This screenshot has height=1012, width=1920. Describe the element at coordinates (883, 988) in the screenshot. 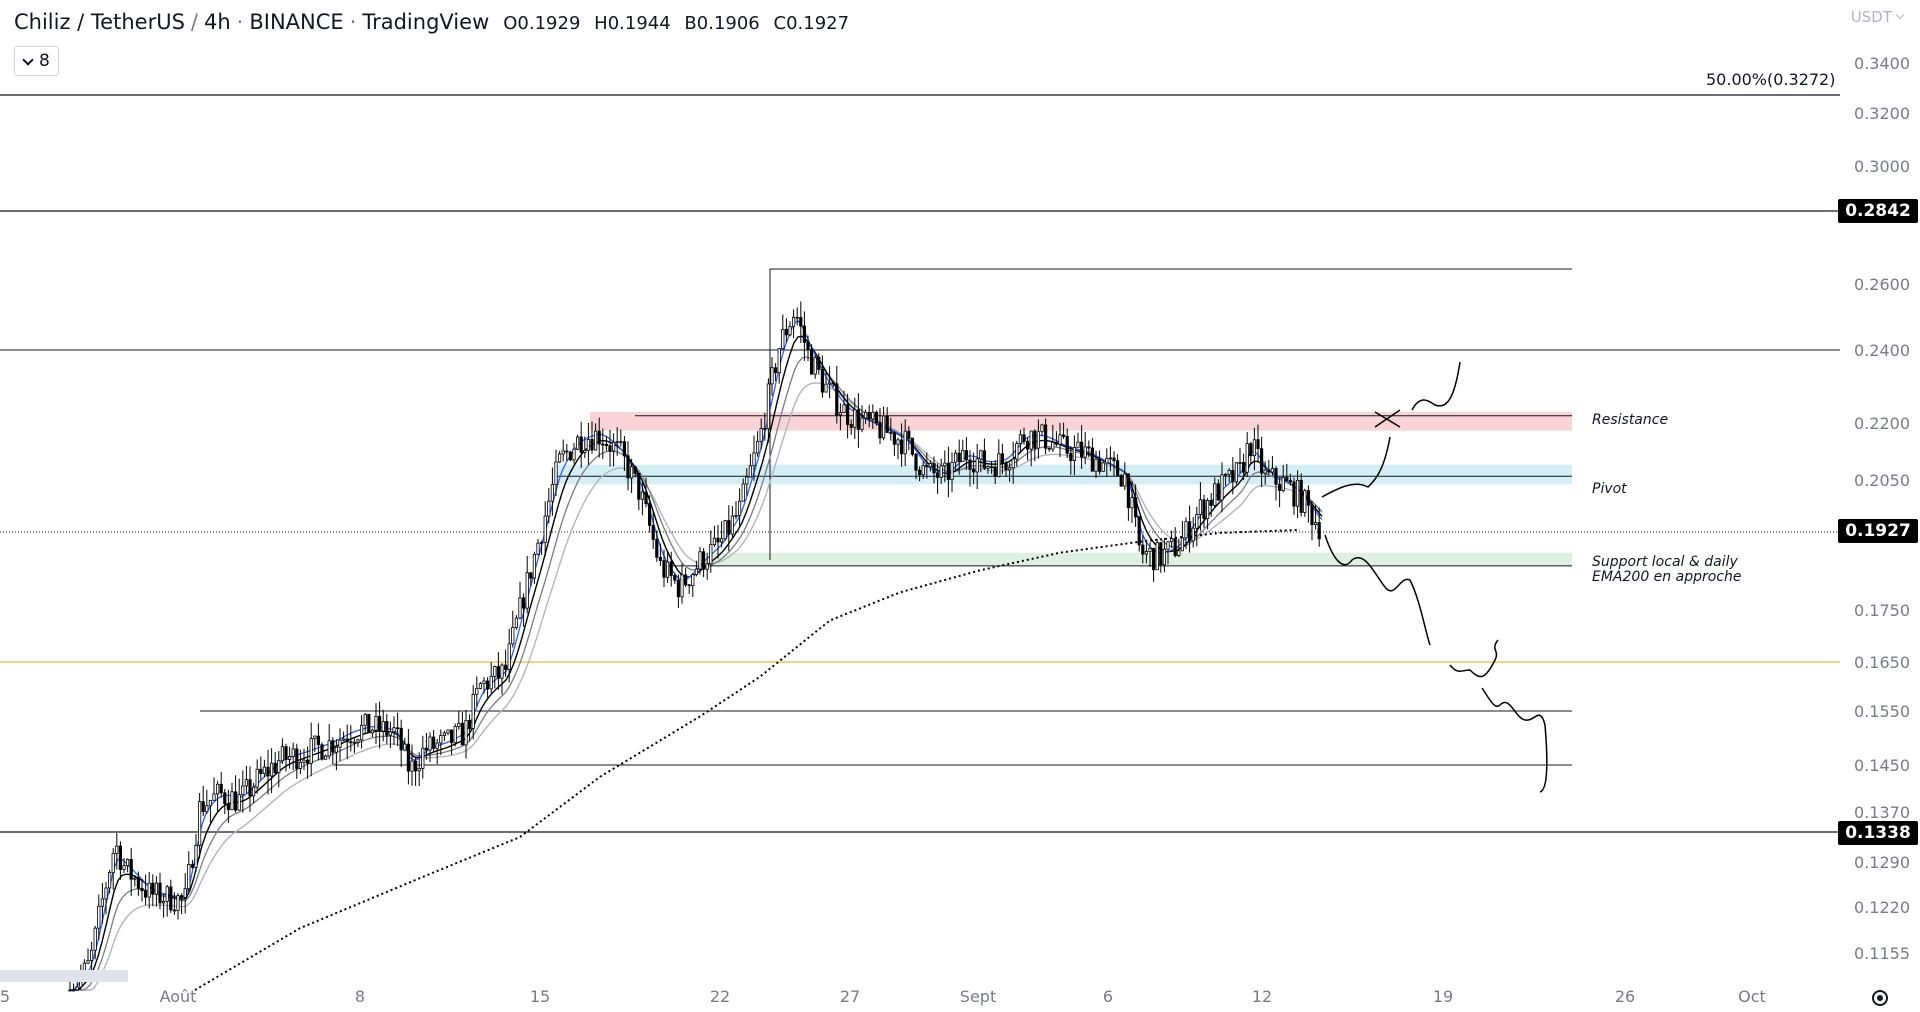

I see `time-axis: 5 Août 8 15 22 27 Sept 6 12 19 26 Oct` at that location.